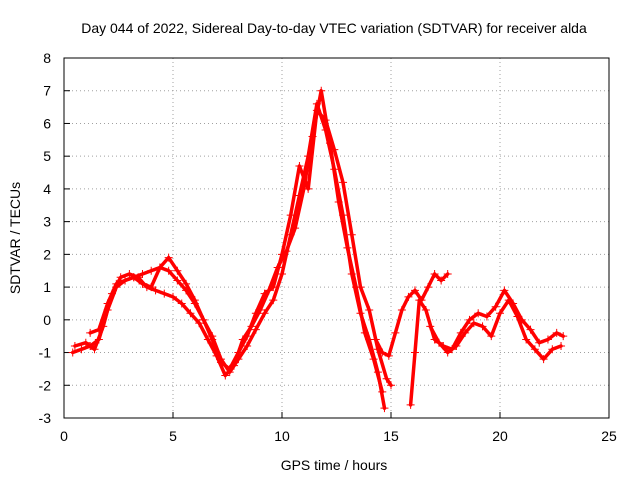  Describe the element at coordinates (64, 436) in the screenshot. I see `x-tick-label: 0` at that location.